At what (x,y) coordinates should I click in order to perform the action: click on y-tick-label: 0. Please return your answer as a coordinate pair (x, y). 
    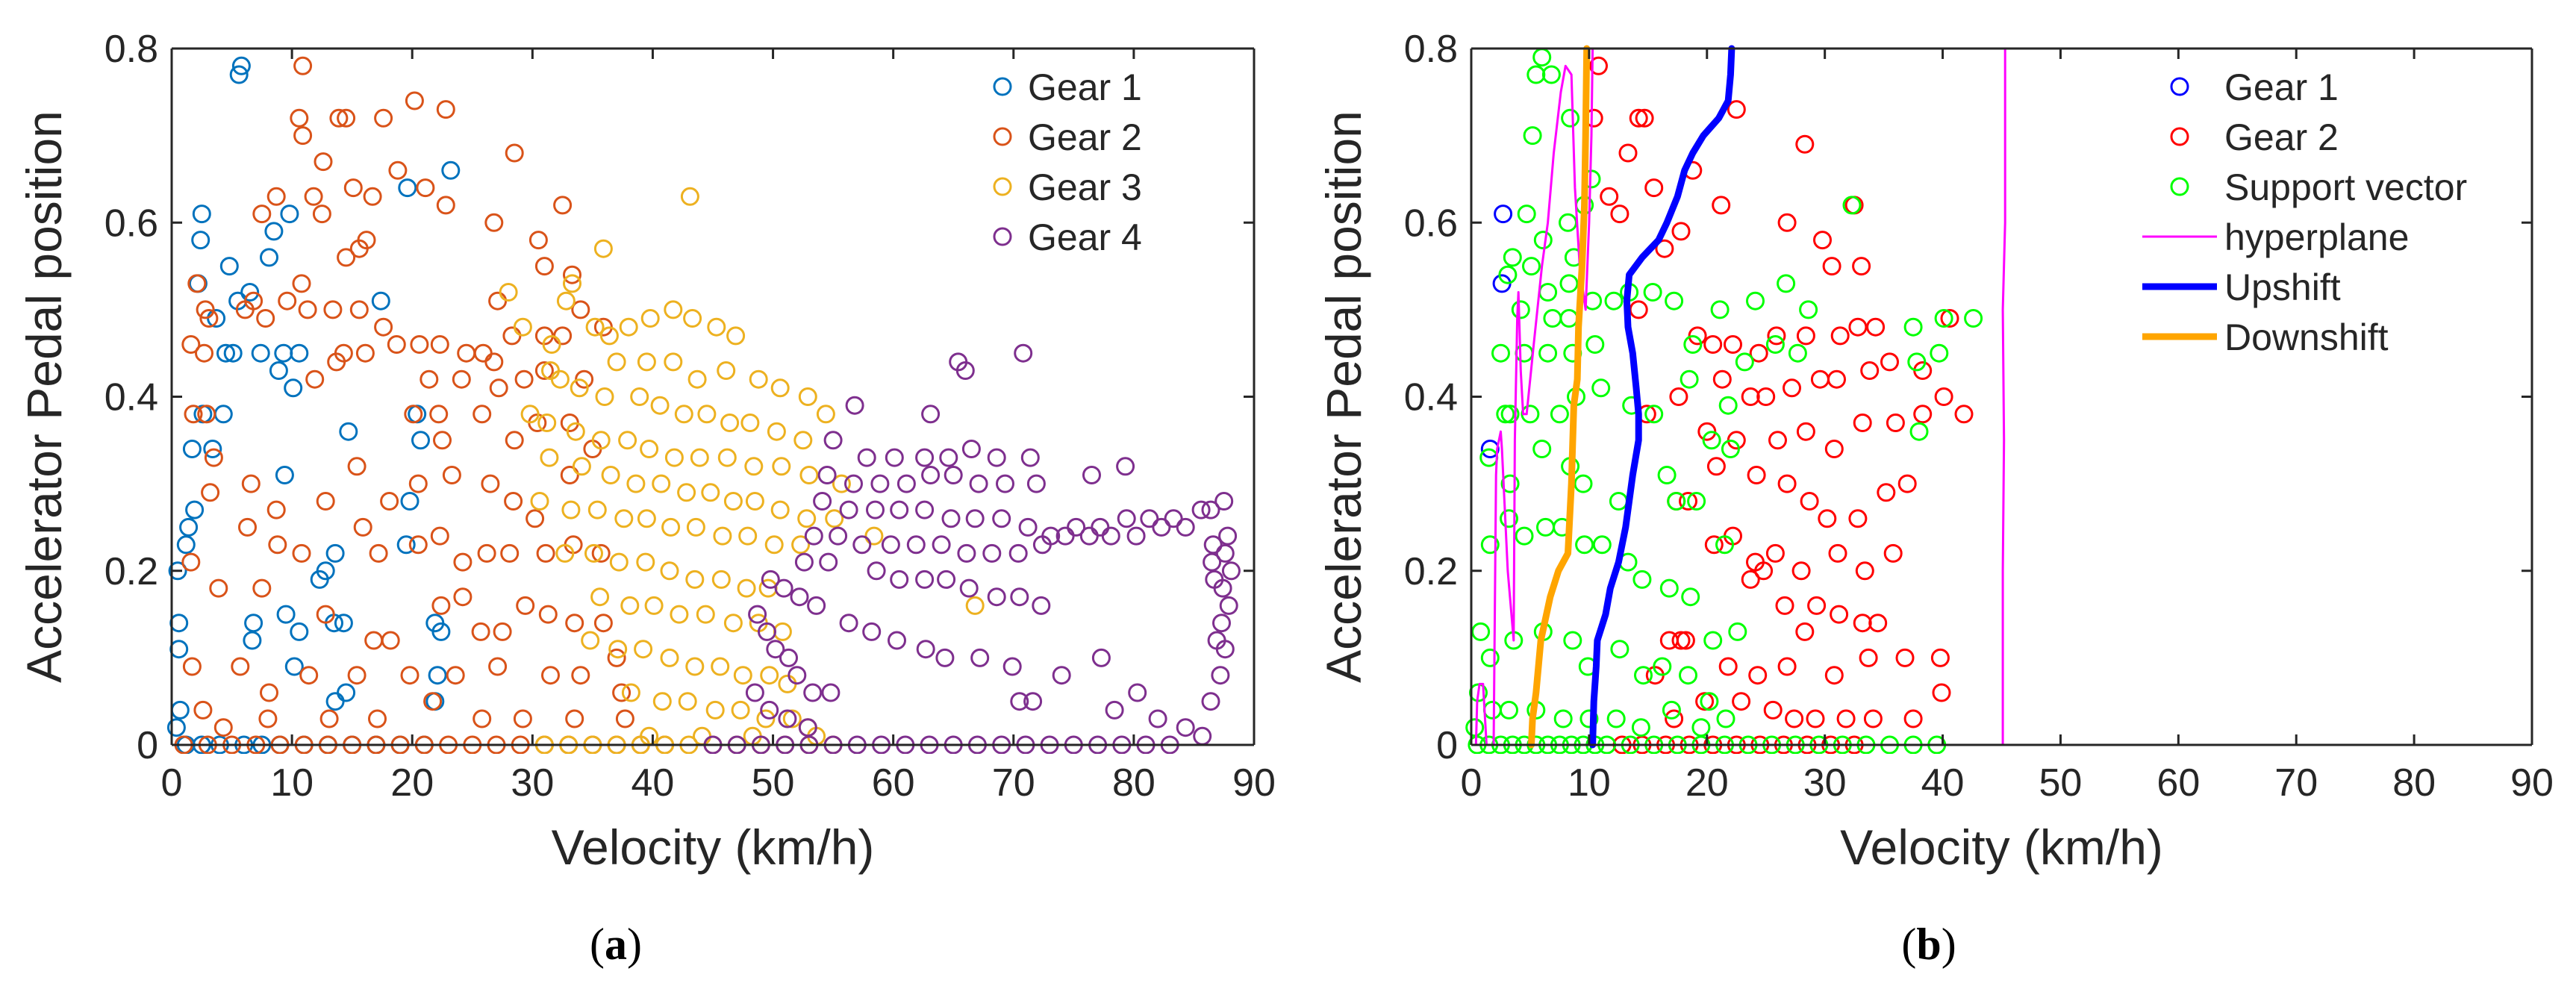
    Looking at the image, I should click on (147, 746).